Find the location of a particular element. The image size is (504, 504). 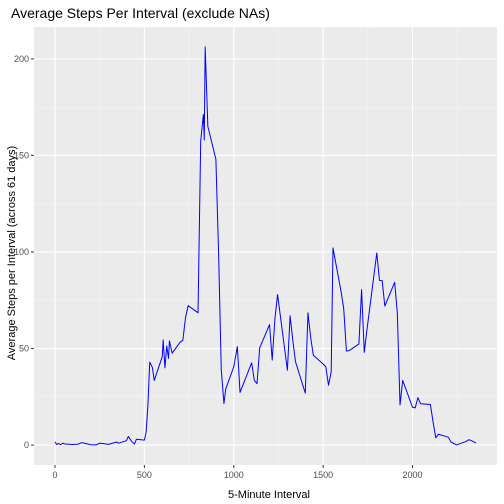

x-tick-label: 1500 is located at coordinates (323, 475).